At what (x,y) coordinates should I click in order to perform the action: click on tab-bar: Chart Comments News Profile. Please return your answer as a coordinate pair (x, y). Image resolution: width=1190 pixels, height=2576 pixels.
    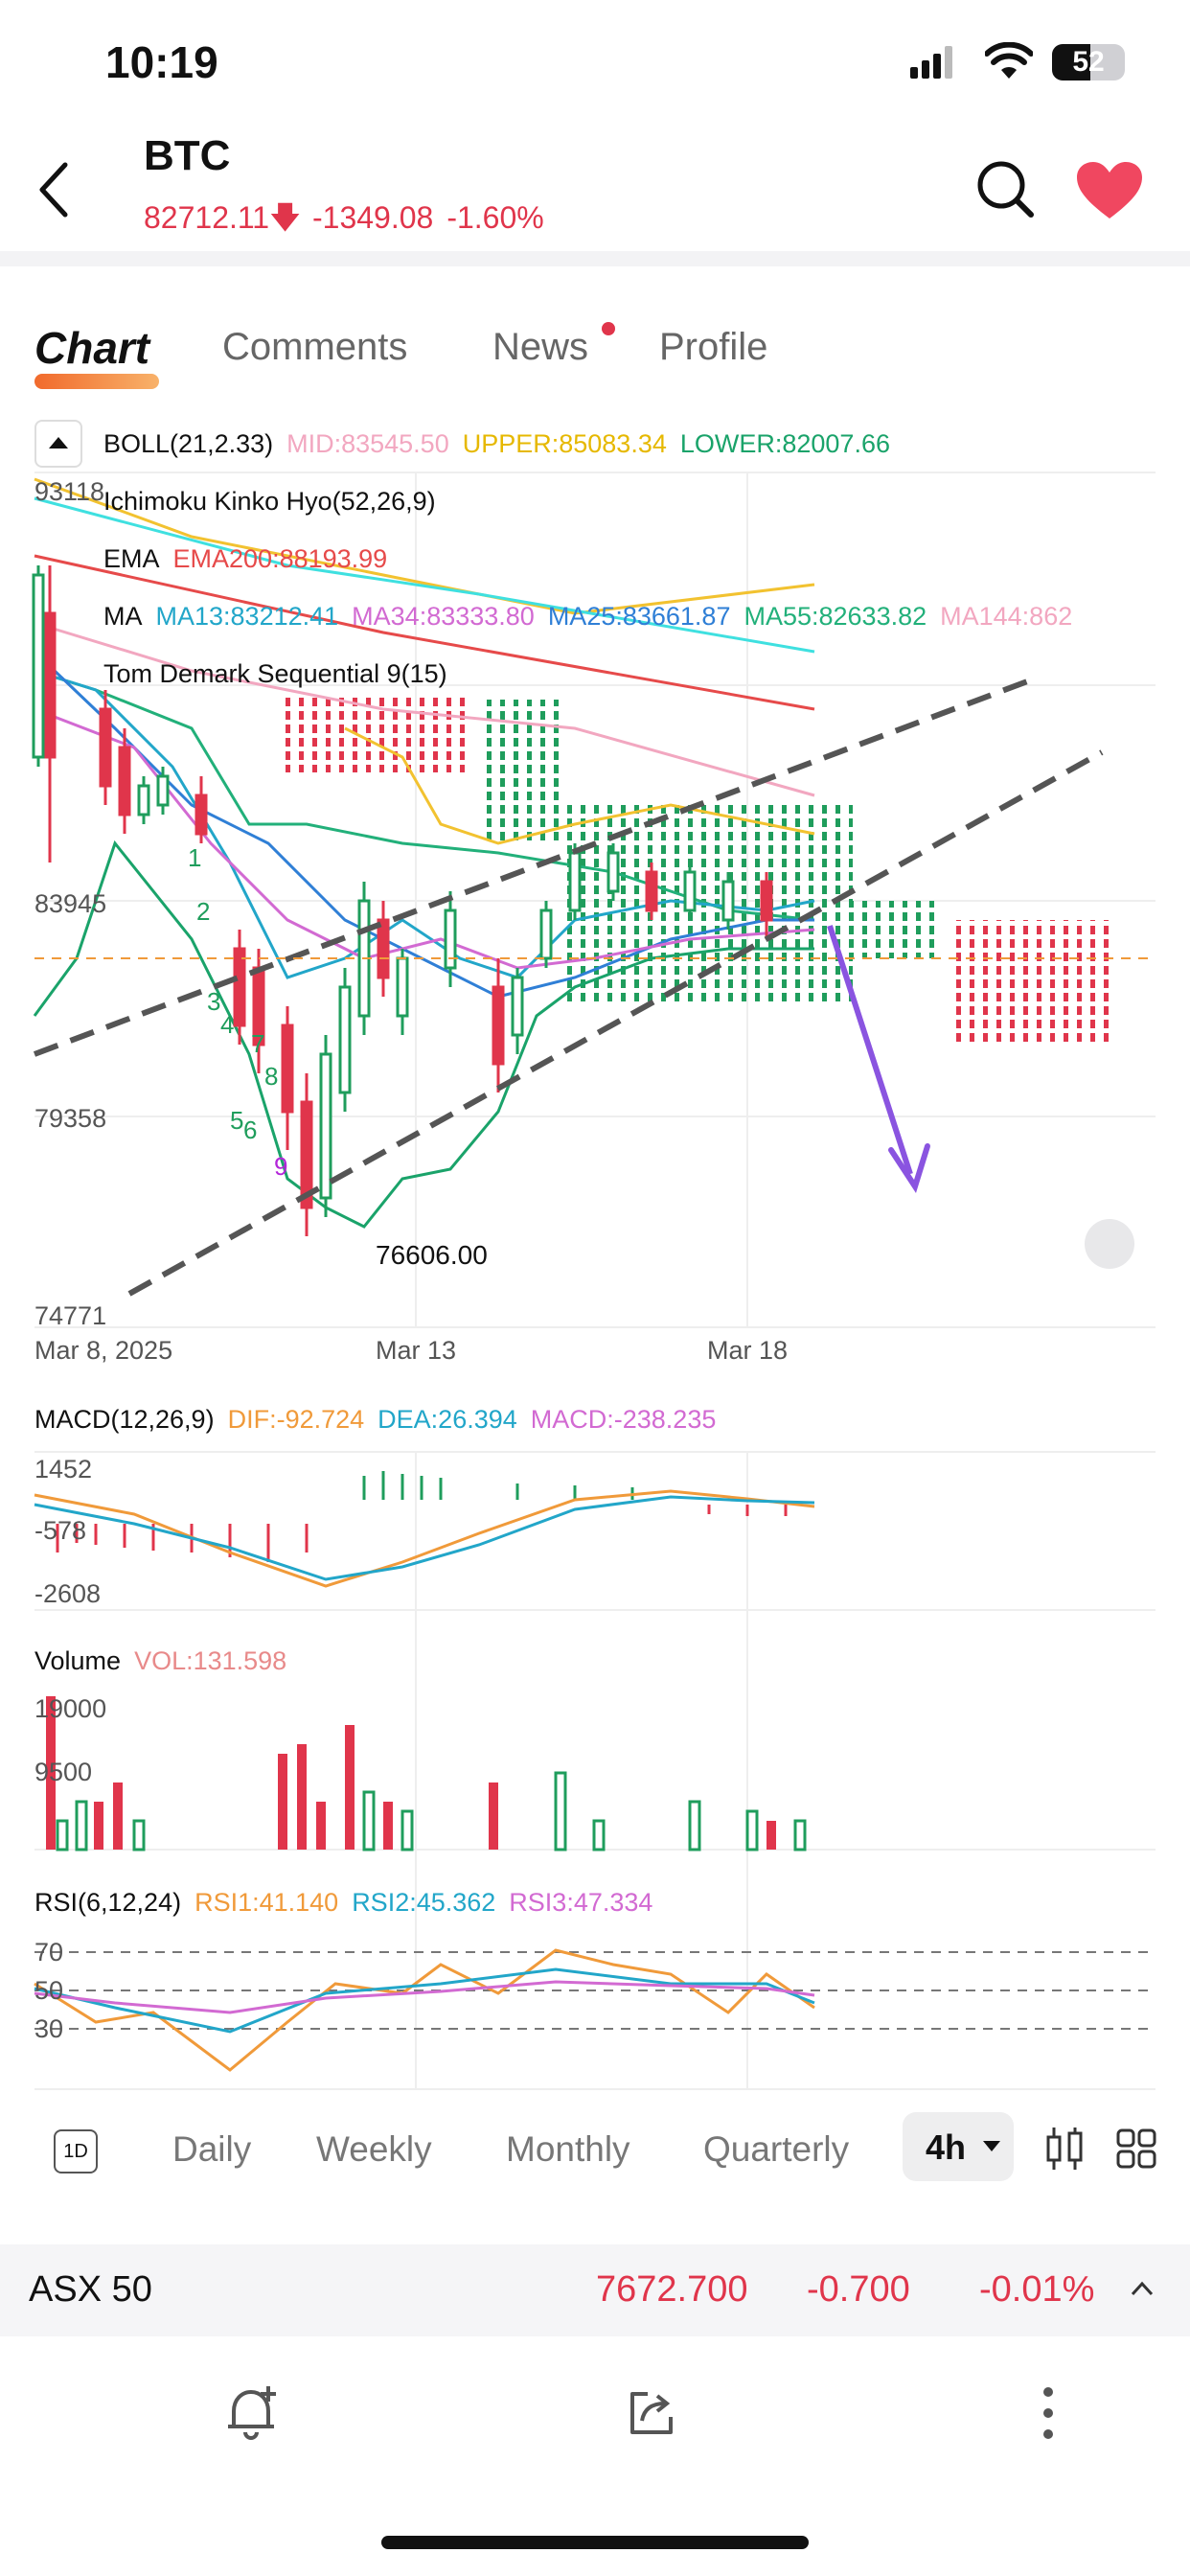
    Looking at the image, I should click on (595, 357).